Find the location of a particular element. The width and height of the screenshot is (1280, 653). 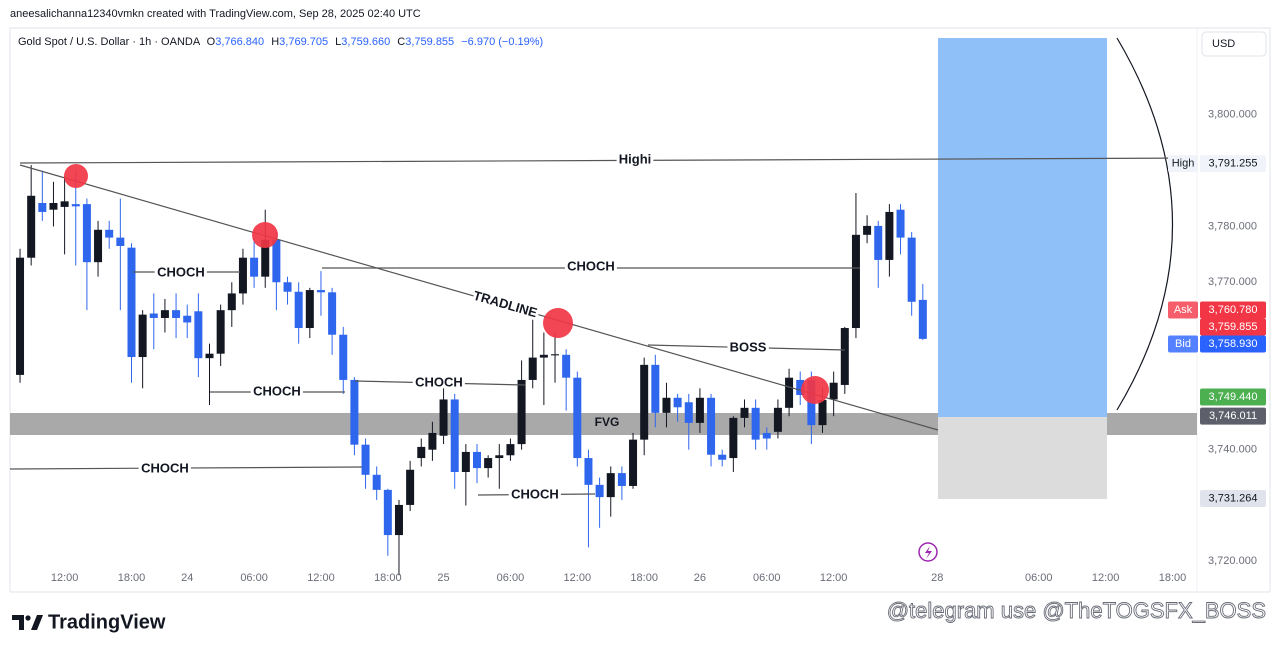

price-label: 3,791.255 is located at coordinates (1233, 164).